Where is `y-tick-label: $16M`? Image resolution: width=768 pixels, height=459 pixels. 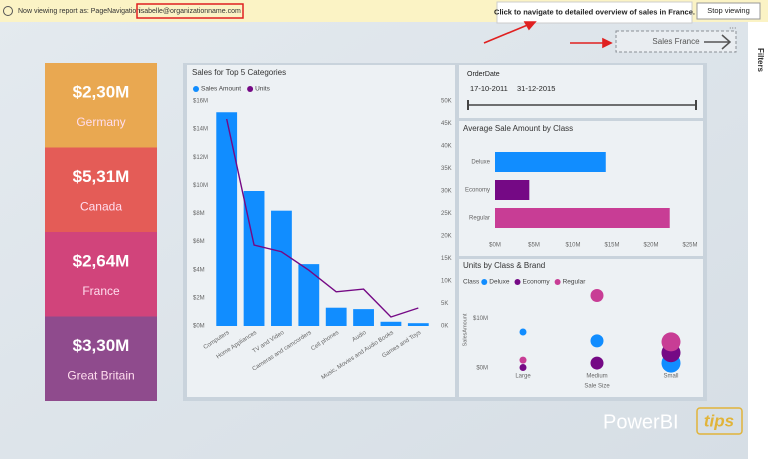 y-tick-label: $16M is located at coordinates (200, 102).